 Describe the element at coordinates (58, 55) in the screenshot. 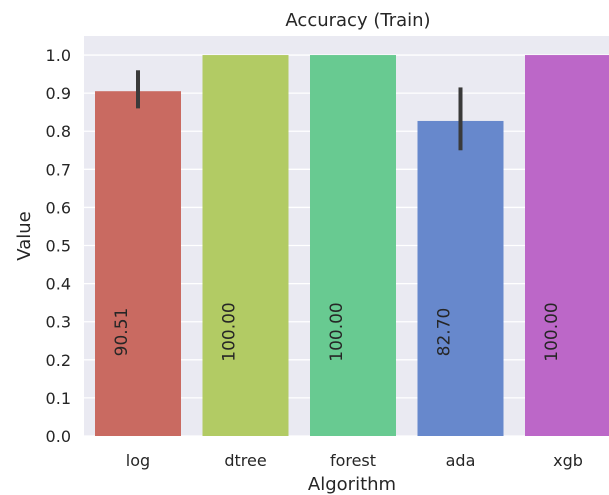

I see `y-tick-label: 1.0` at that location.